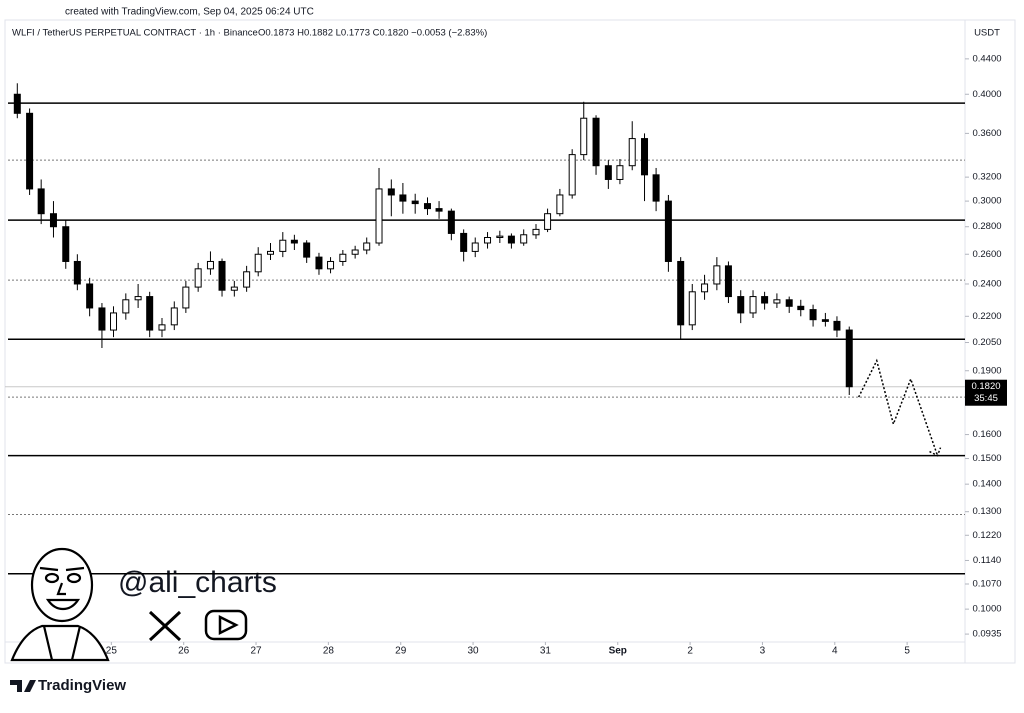 The height and width of the screenshot is (713, 1024). What do you see at coordinates (986, 316) in the screenshot?
I see `y-tick-label: 0.2200` at bounding box center [986, 316].